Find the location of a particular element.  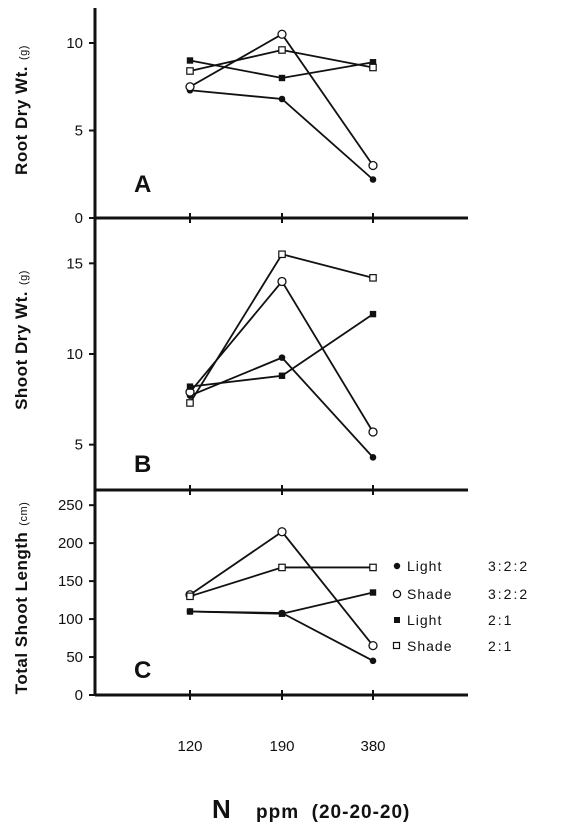

x-tick-label: 380 is located at coordinates (372, 746).